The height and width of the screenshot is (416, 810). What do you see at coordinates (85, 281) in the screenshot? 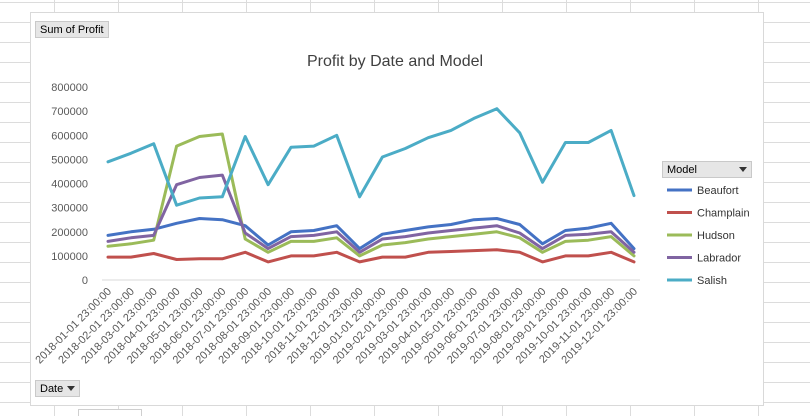
I see `y-tick-label: 0` at bounding box center [85, 281].